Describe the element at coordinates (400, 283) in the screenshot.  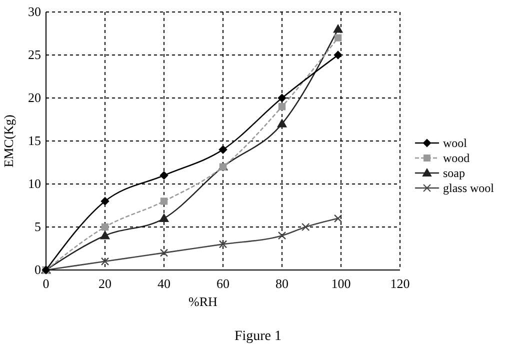
I see `x-tick-label: 120` at that location.